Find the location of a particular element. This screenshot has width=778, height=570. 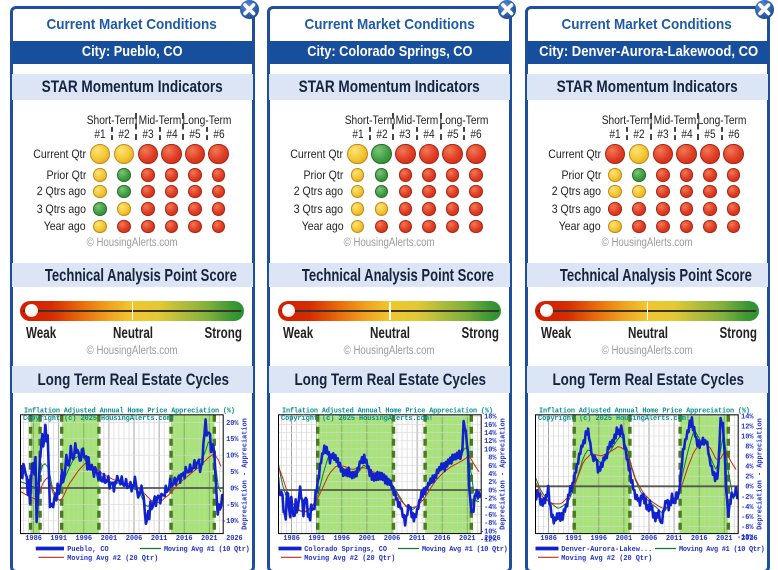

svg-text: 20% is located at coordinates (232, 424).